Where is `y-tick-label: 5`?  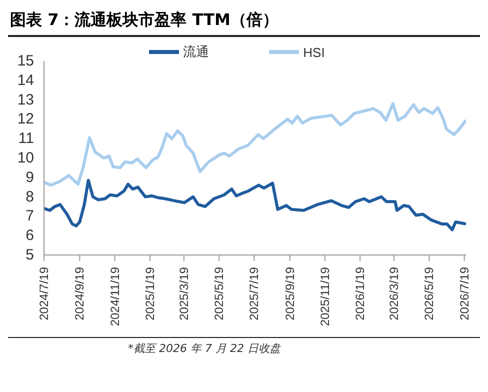
y-tick-label: 5 is located at coordinates (30, 255).